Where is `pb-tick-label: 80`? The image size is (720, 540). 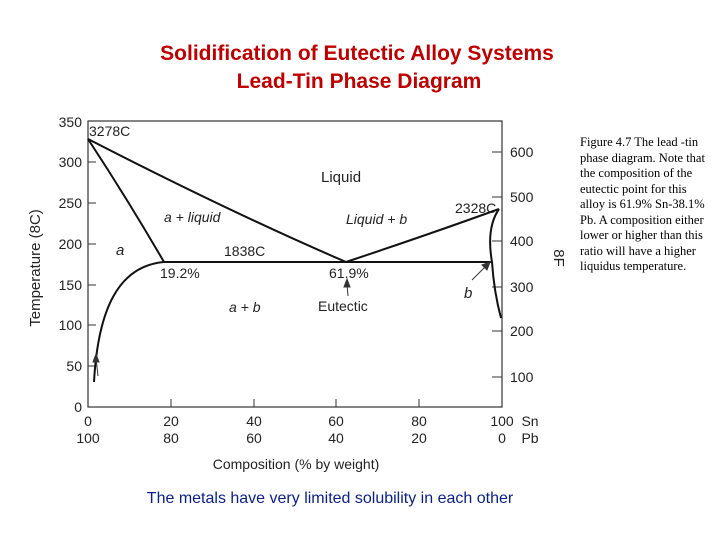
pb-tick-label: 80 is located at coordinates (171, 438).